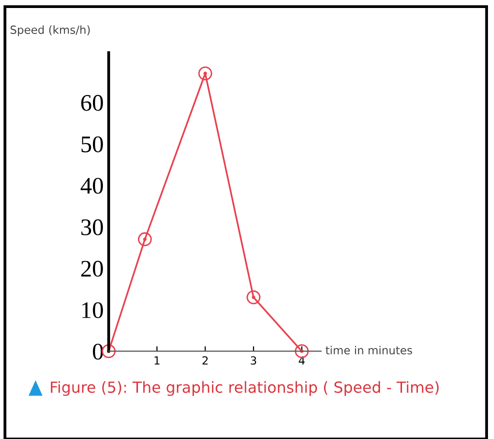 Image resolution: width=494 pixels, height=439 pixels. Describe the element at coordinates (50, 30) in the screenshot. I see `y-axis-title: Speed (kms/h)` at that location.